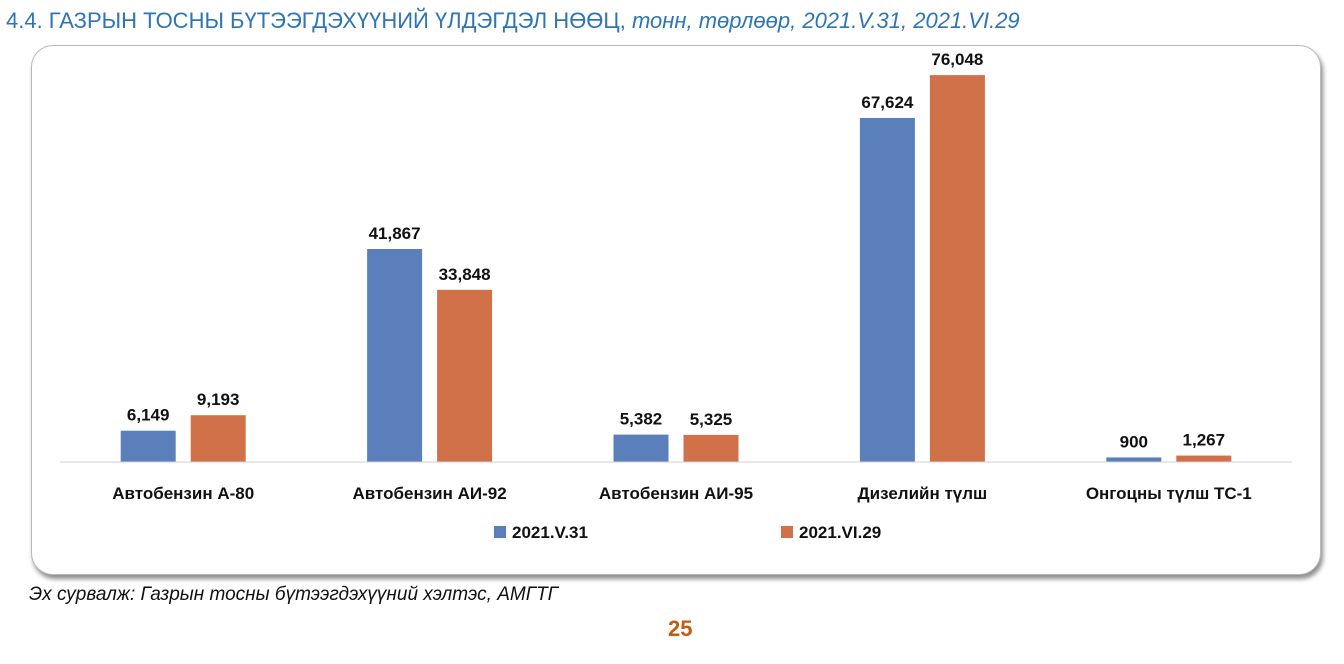 This screenshot has height=664, width=1344. What do you see at coordinates (641, 419) in the screenshot?
I see `value-label-2021-v-31-3: 5,382` at bounding box center [641, 419].